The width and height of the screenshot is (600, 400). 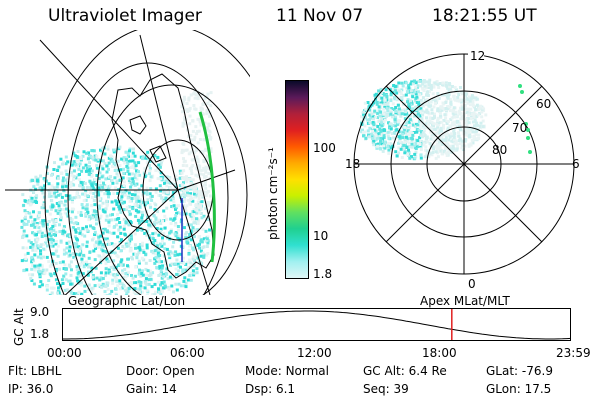 What do you see at coordinates (64, 353) in the screenshot?
I see `time-tick-0000: 00:00` at bounding box center [64, 353].